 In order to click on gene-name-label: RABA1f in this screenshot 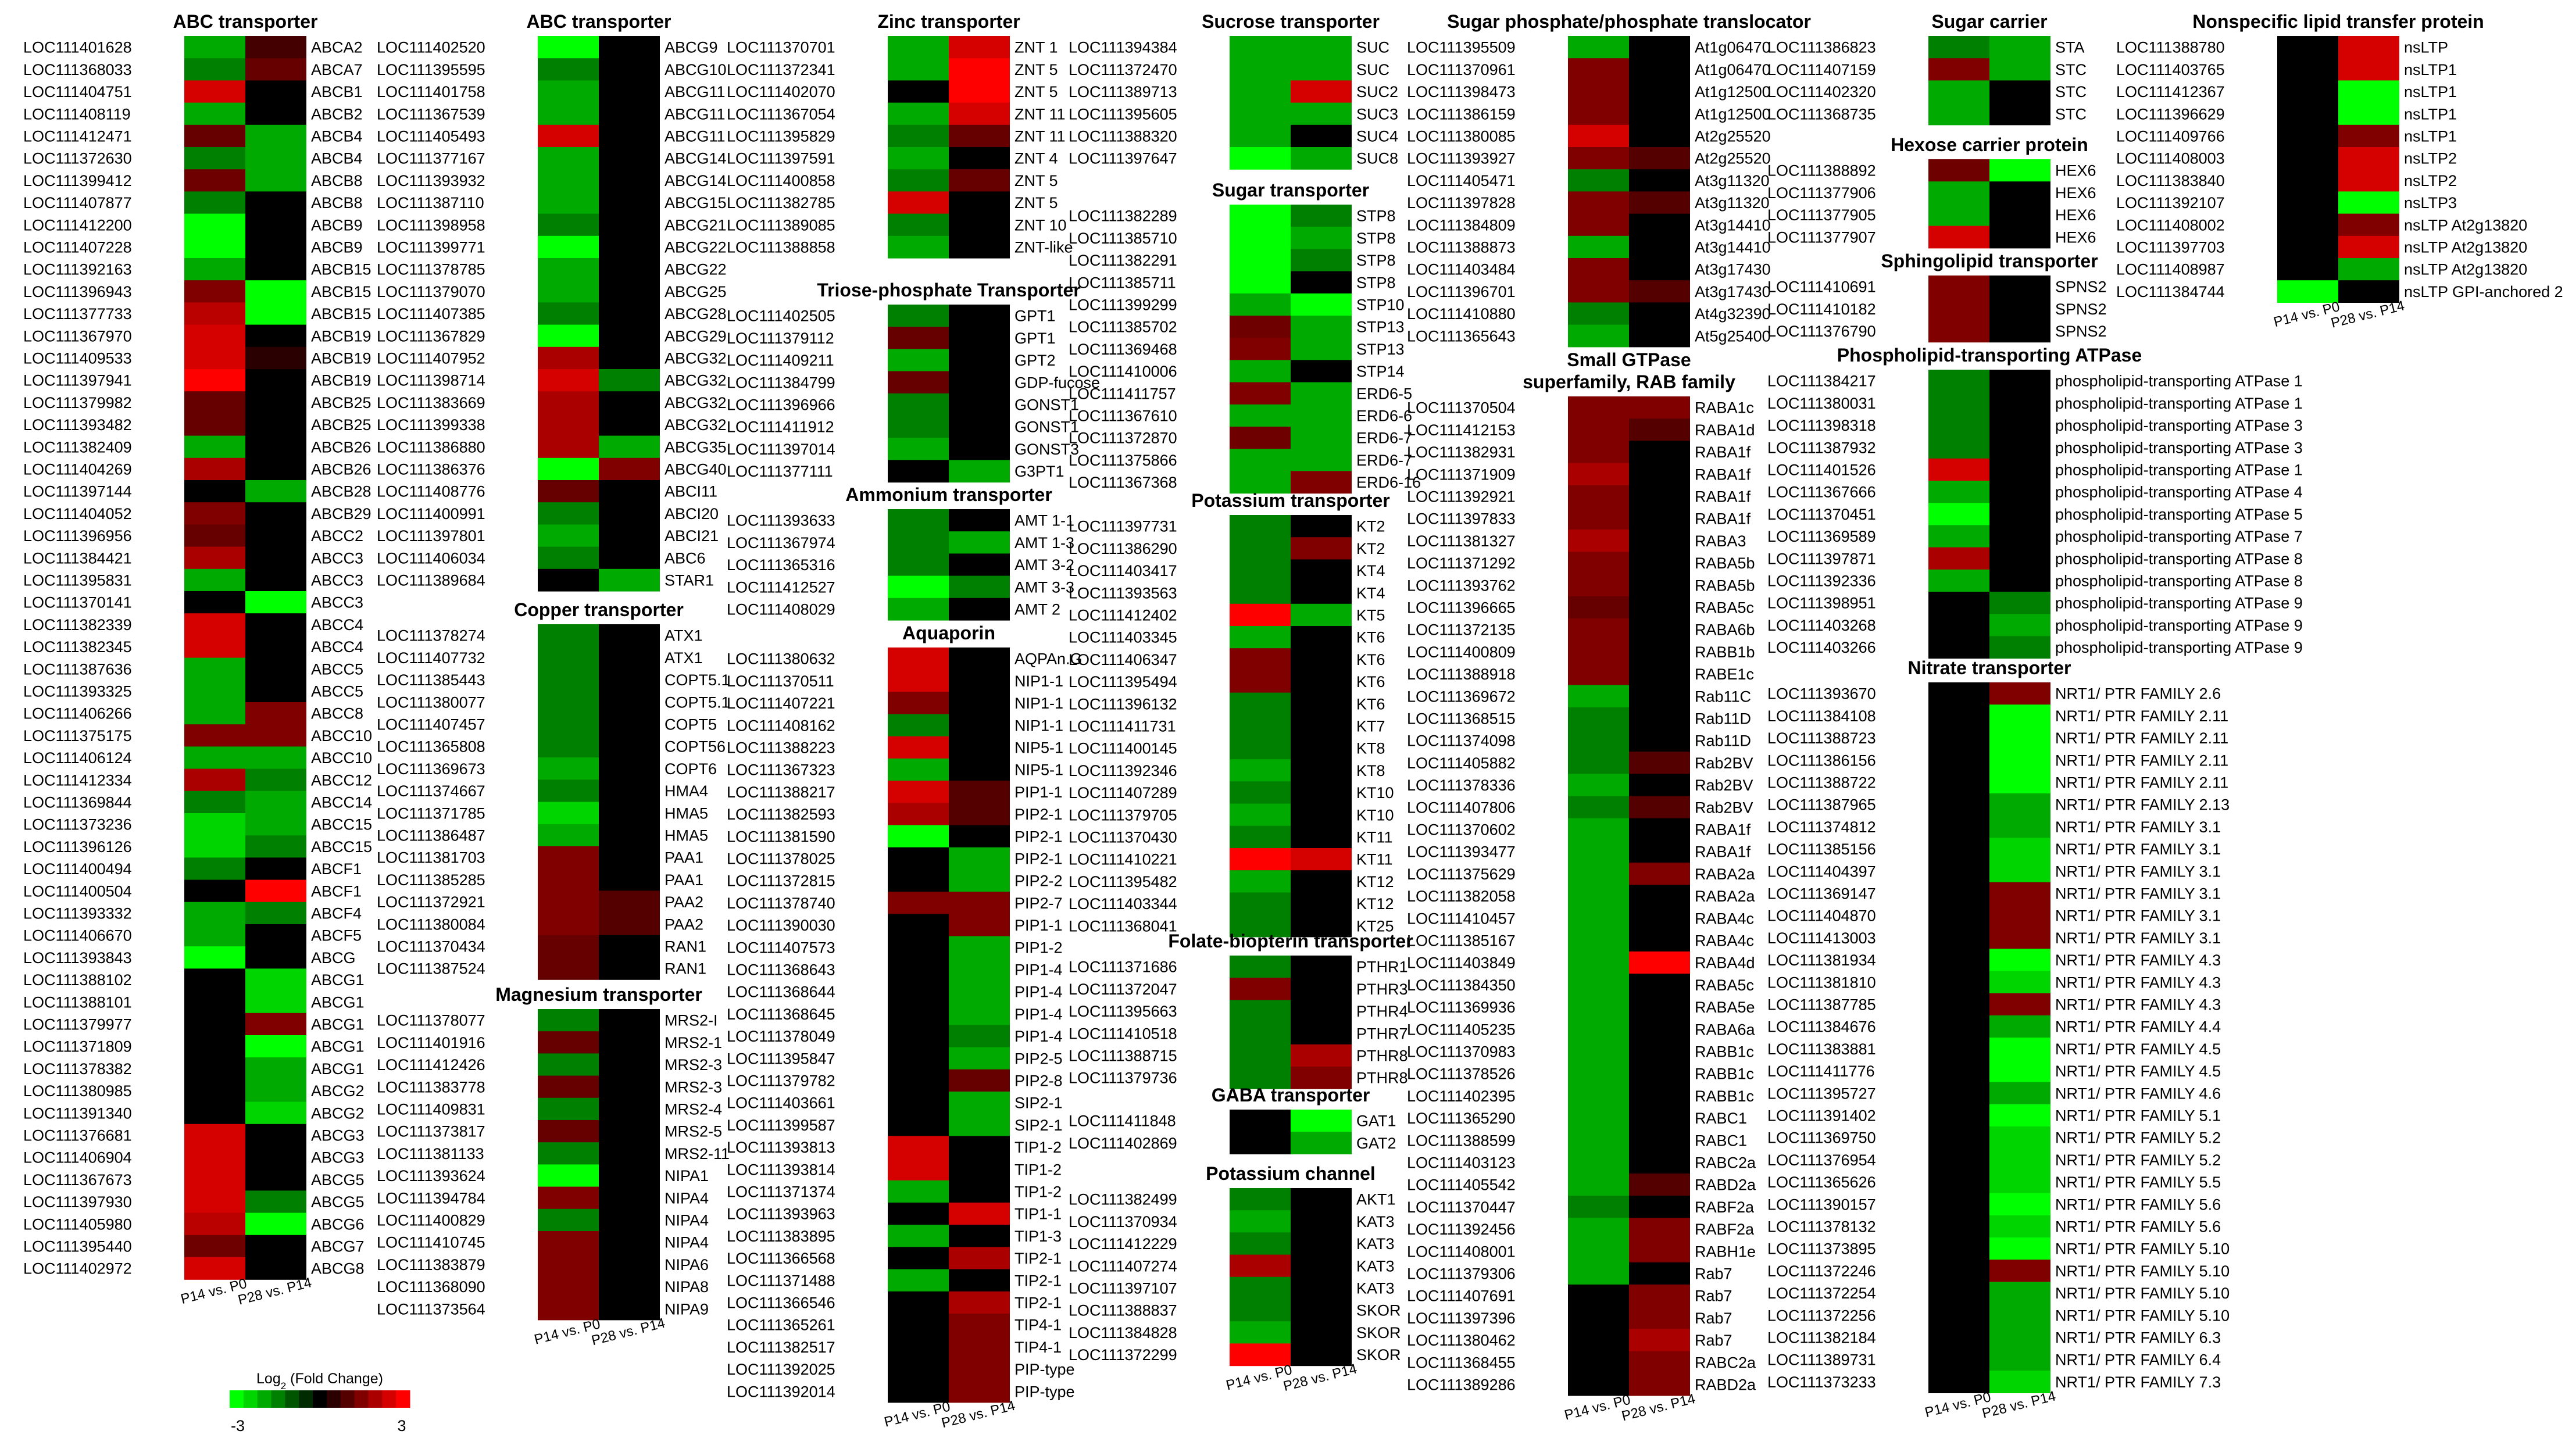, I will do `click(1723, 852)`.